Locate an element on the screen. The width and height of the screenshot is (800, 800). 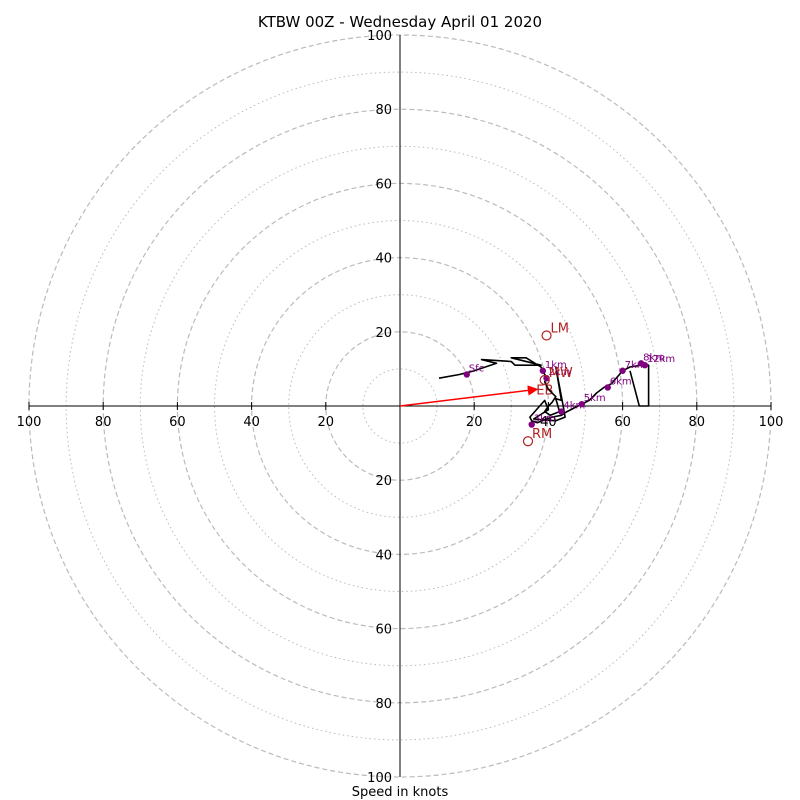
hodograph-trace is located at coordinates (544, 390).